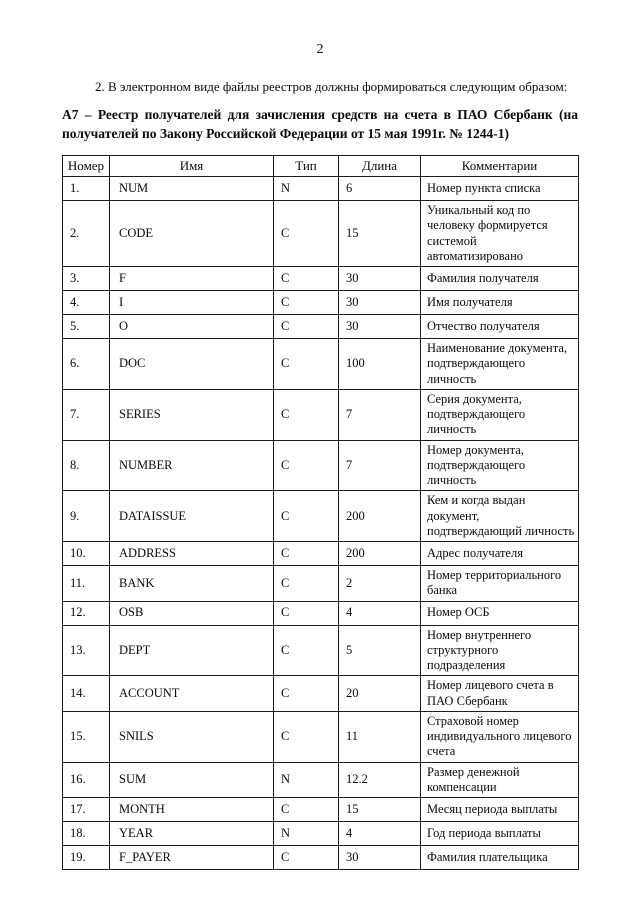  I want to click on cell-comment: Фамилия плательщика, so click(499, 858).